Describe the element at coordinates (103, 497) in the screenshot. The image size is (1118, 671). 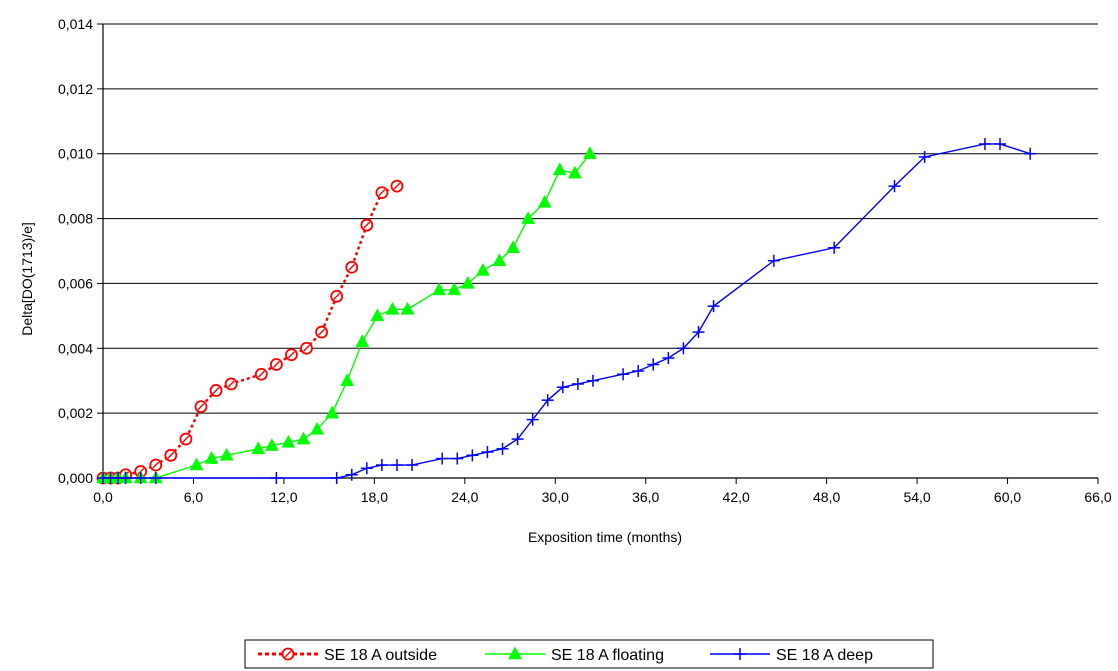
I see `x-tick-label: 0,0` at that location.